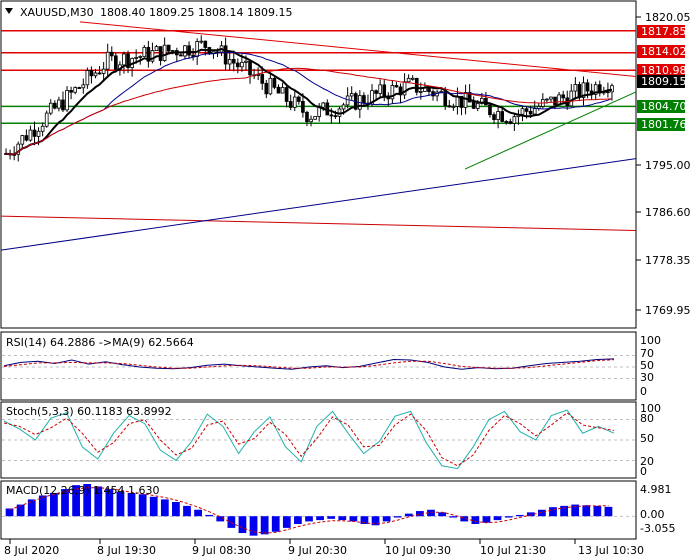 The image size is (700, 560). I want to click on level-badge-text: 1814.02, so click(664, 51).